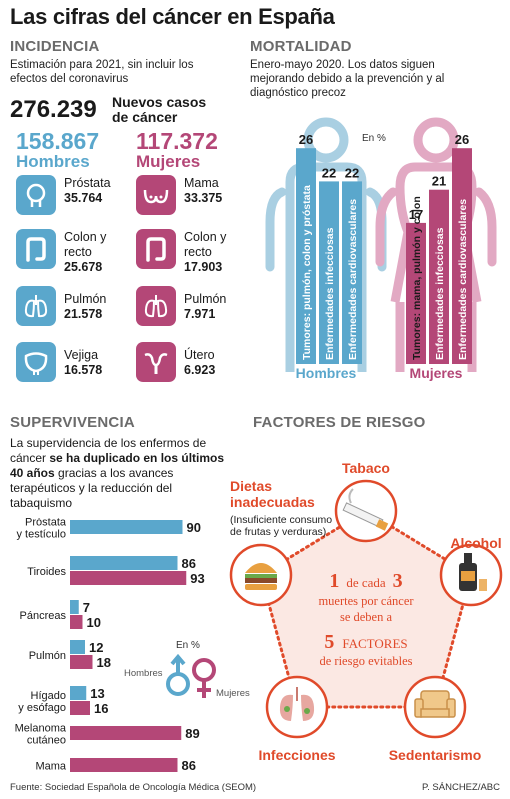 This screenshot has width=510, height=799. Describe the element at coordinates (188, 645) in the screenshot. I see `supervivencia-unit: En %` at that location.